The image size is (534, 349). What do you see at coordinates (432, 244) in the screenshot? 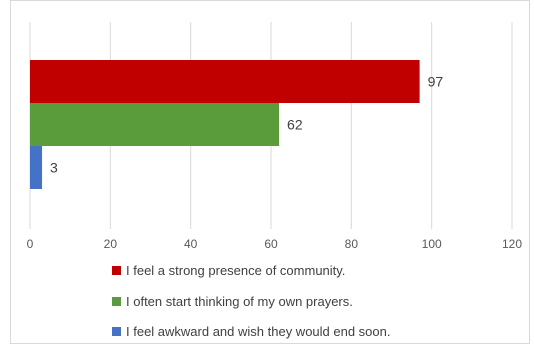
I see `x-tick-label-100: 100` at bounding box center [432, 244].